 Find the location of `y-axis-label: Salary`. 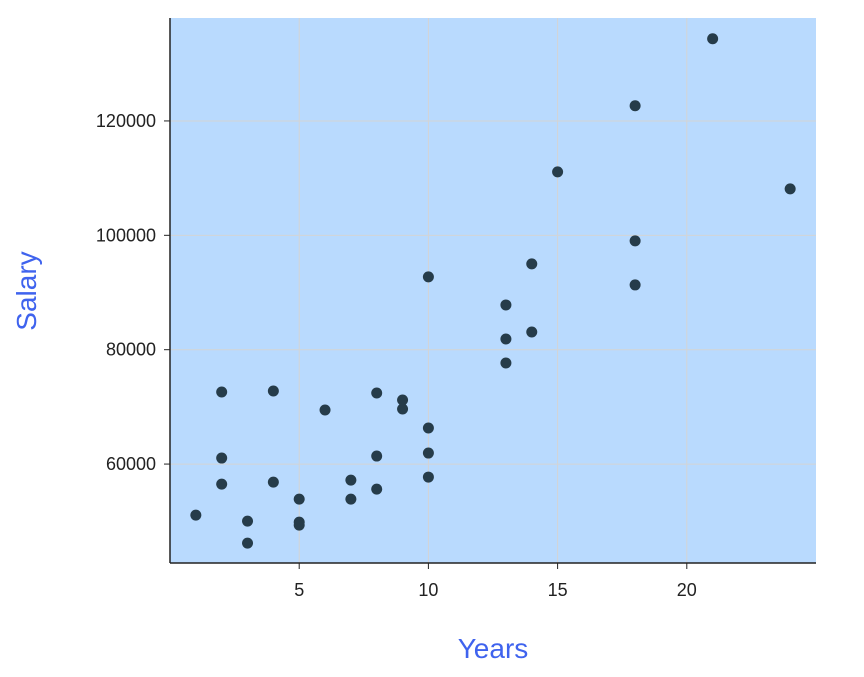

y-axis-label: Salary is located at coordinates (26, 290).